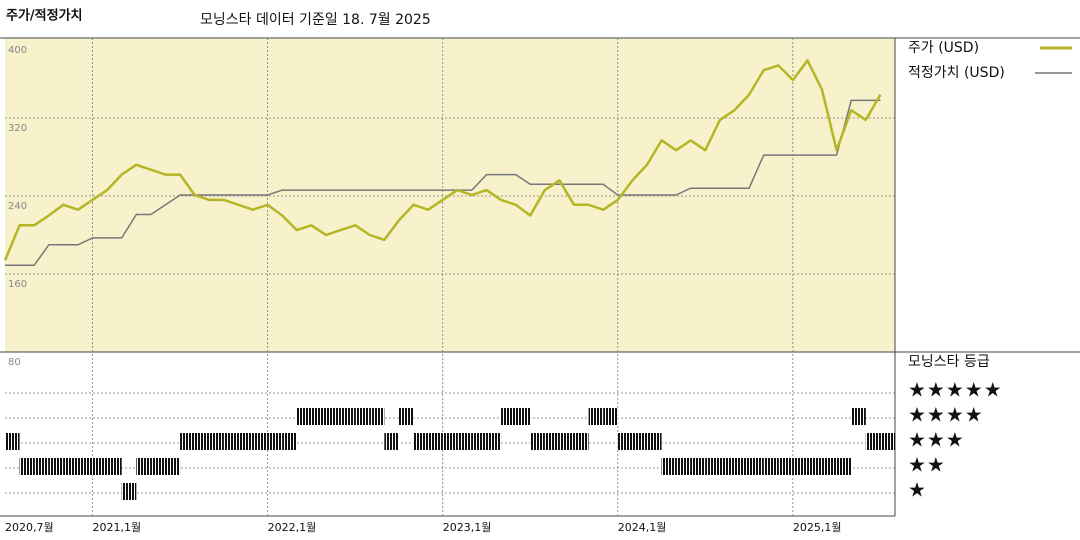 The width and height of the screenshot is (1080, 540). Describe the element at coordinates (936, 440) in the screenshot. I see `rating-label: ★★★` at that location.